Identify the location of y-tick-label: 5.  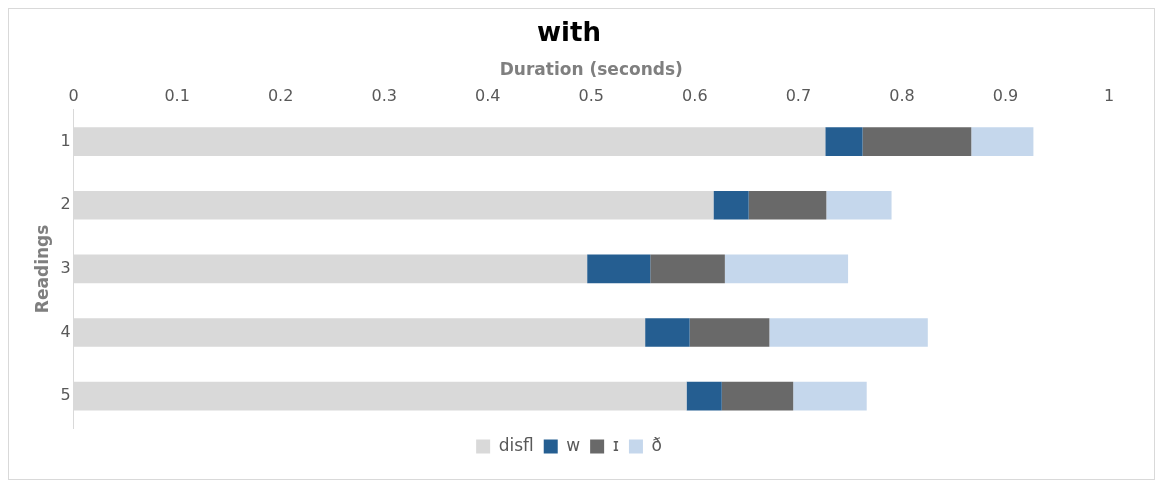
(65, 395).